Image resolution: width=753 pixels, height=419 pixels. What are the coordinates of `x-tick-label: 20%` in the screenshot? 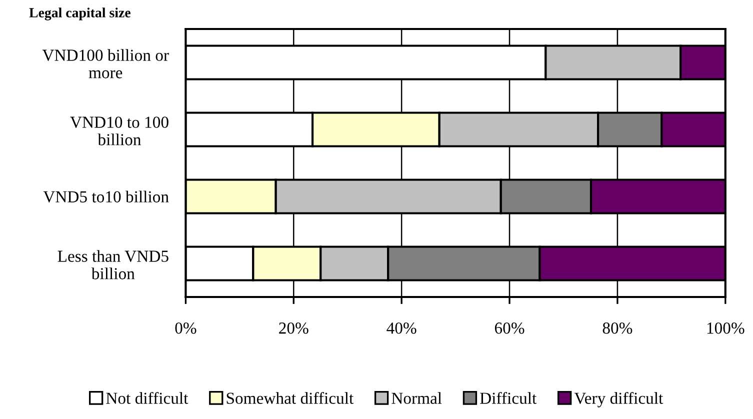 It's located at (293, 328).